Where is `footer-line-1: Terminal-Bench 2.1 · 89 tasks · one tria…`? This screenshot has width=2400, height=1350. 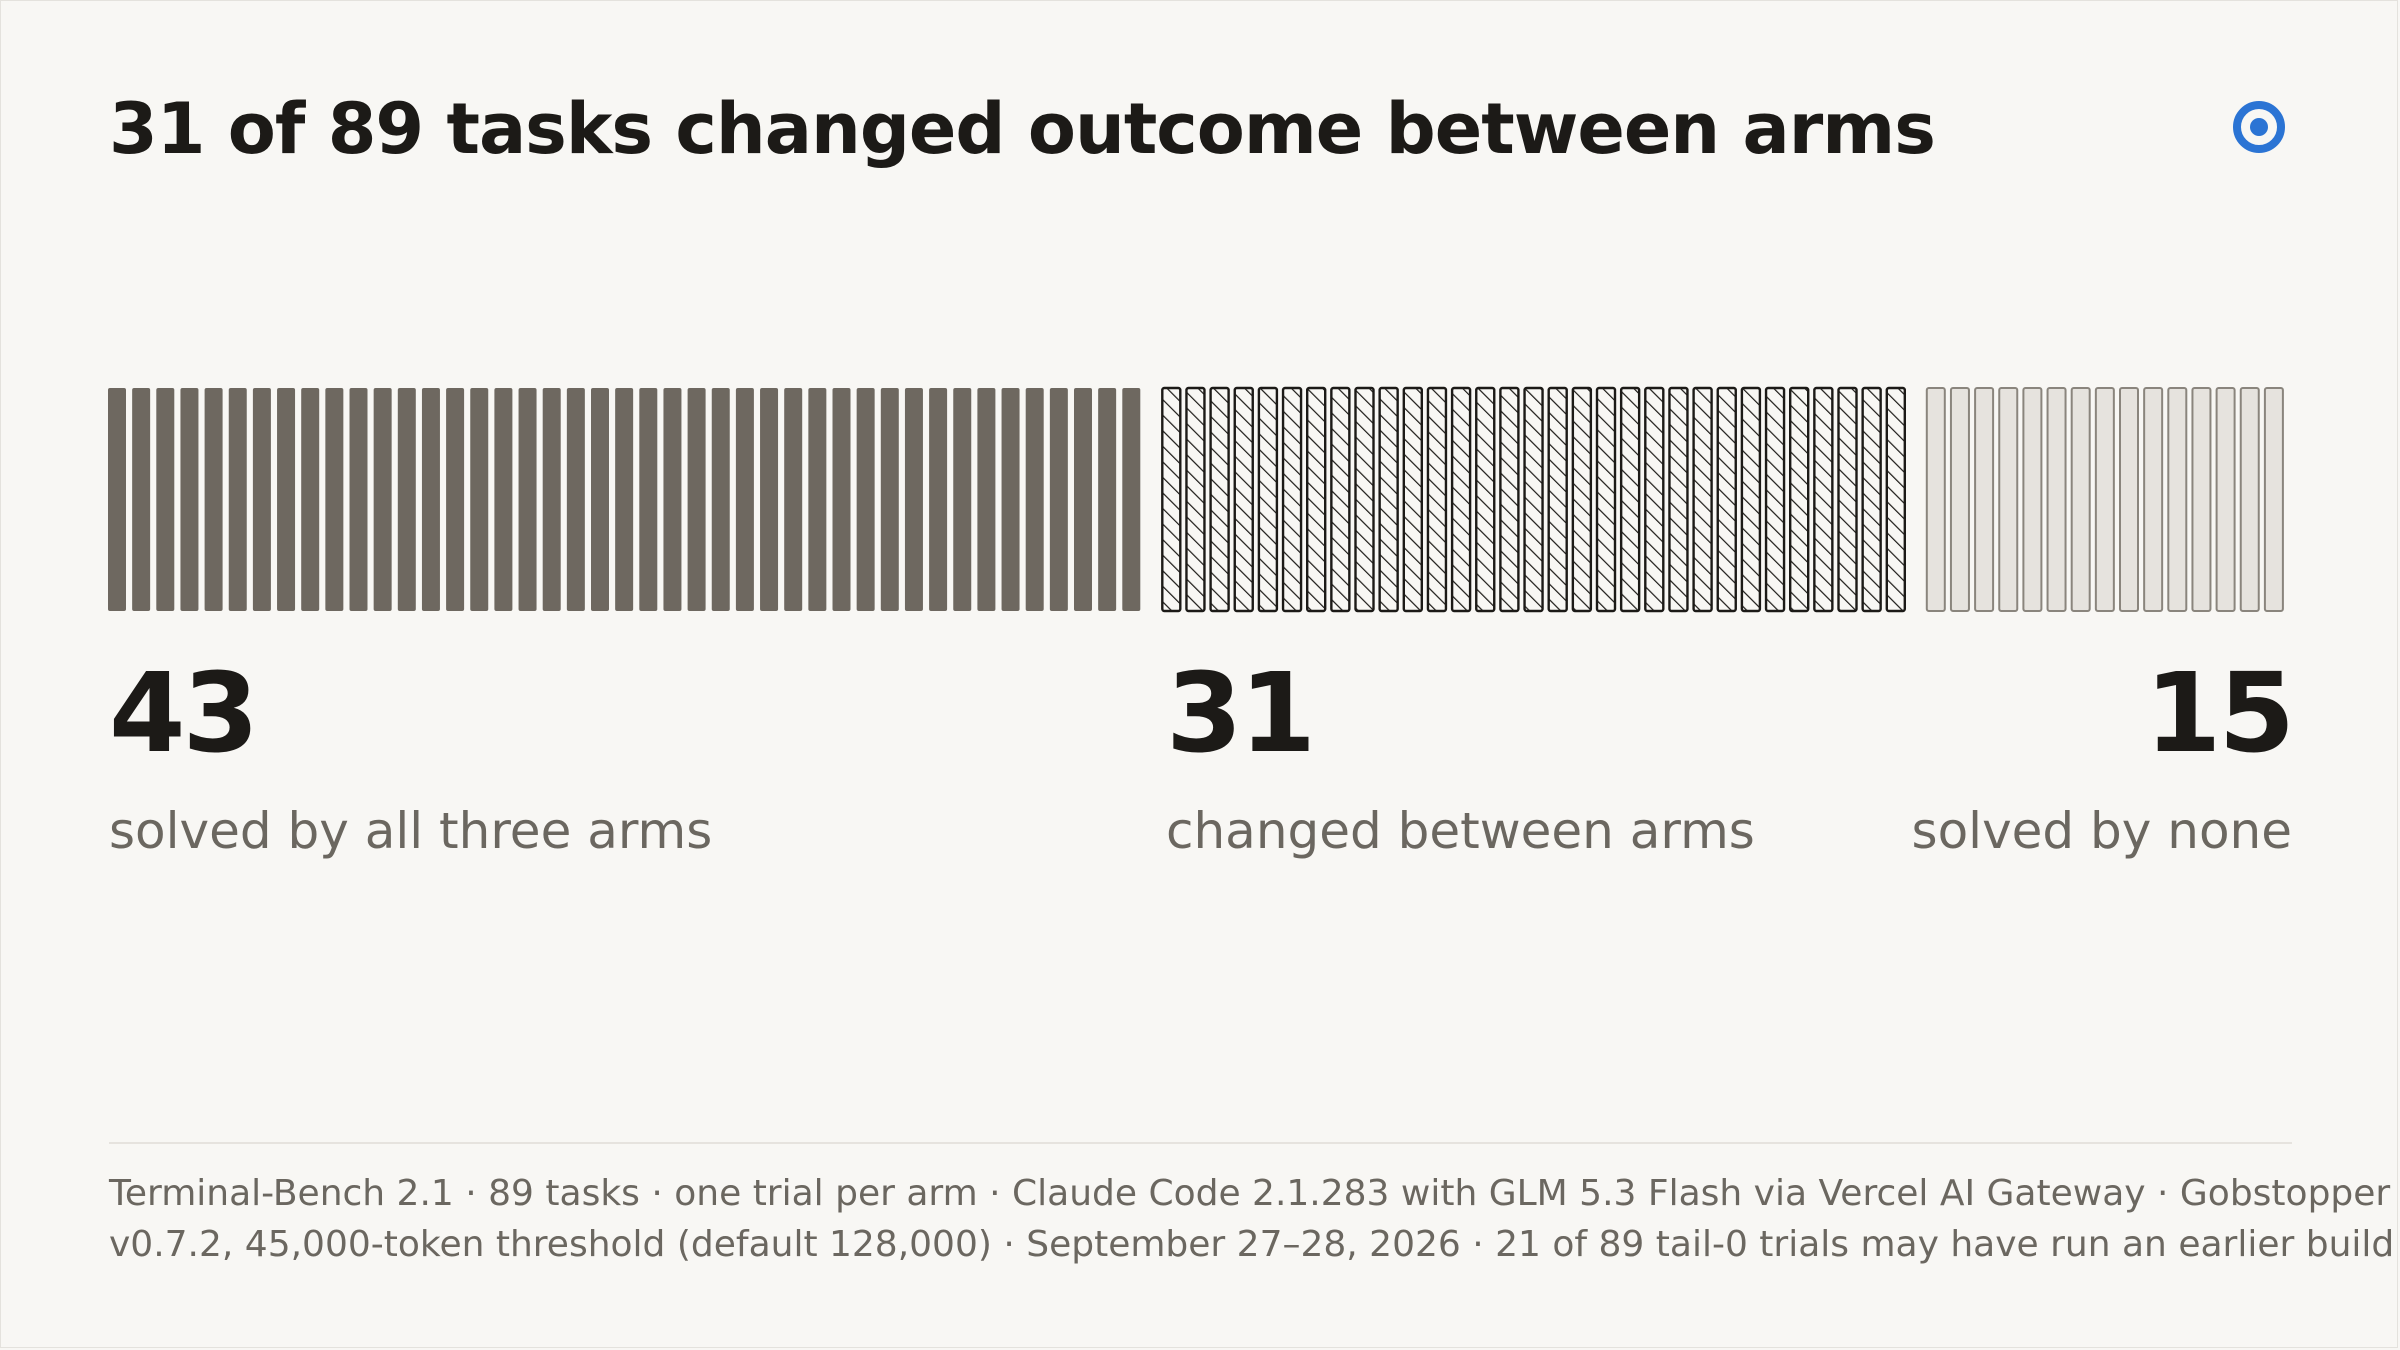 footer-line-1: Terminal-Bench 2.1 · 89 tasks · one tria… is located at coordinates (1250, 1193).